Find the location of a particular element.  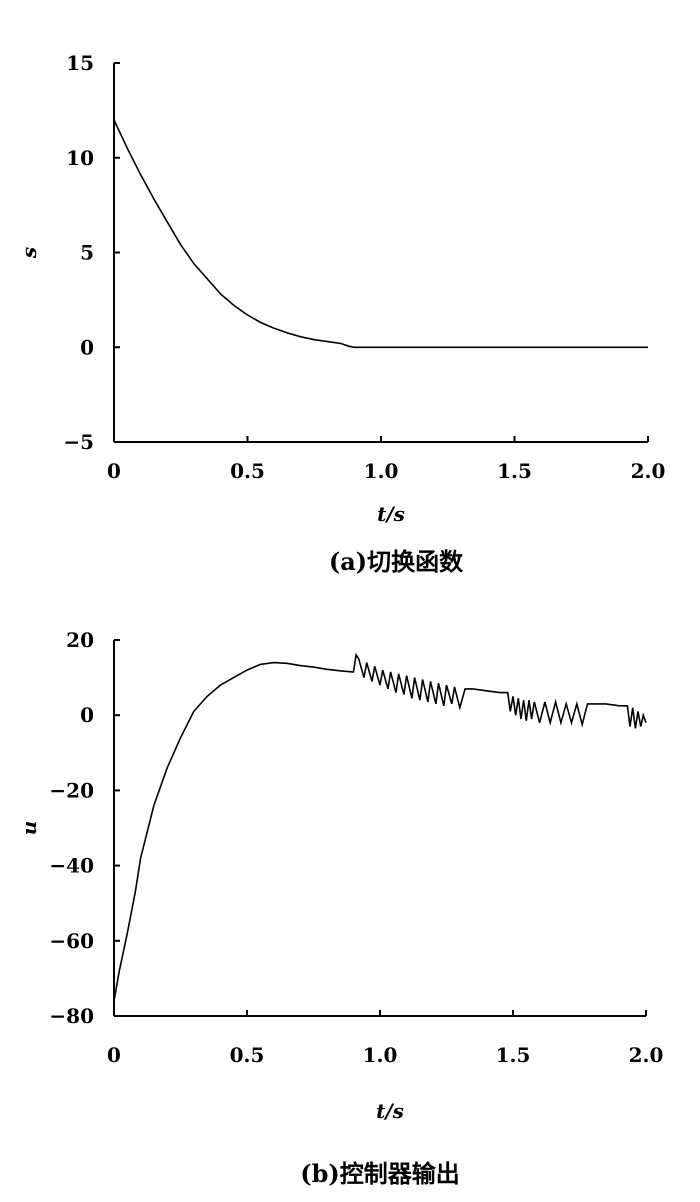

chart-b-y-tick-label: 20 is located at coordinates (80, 640).